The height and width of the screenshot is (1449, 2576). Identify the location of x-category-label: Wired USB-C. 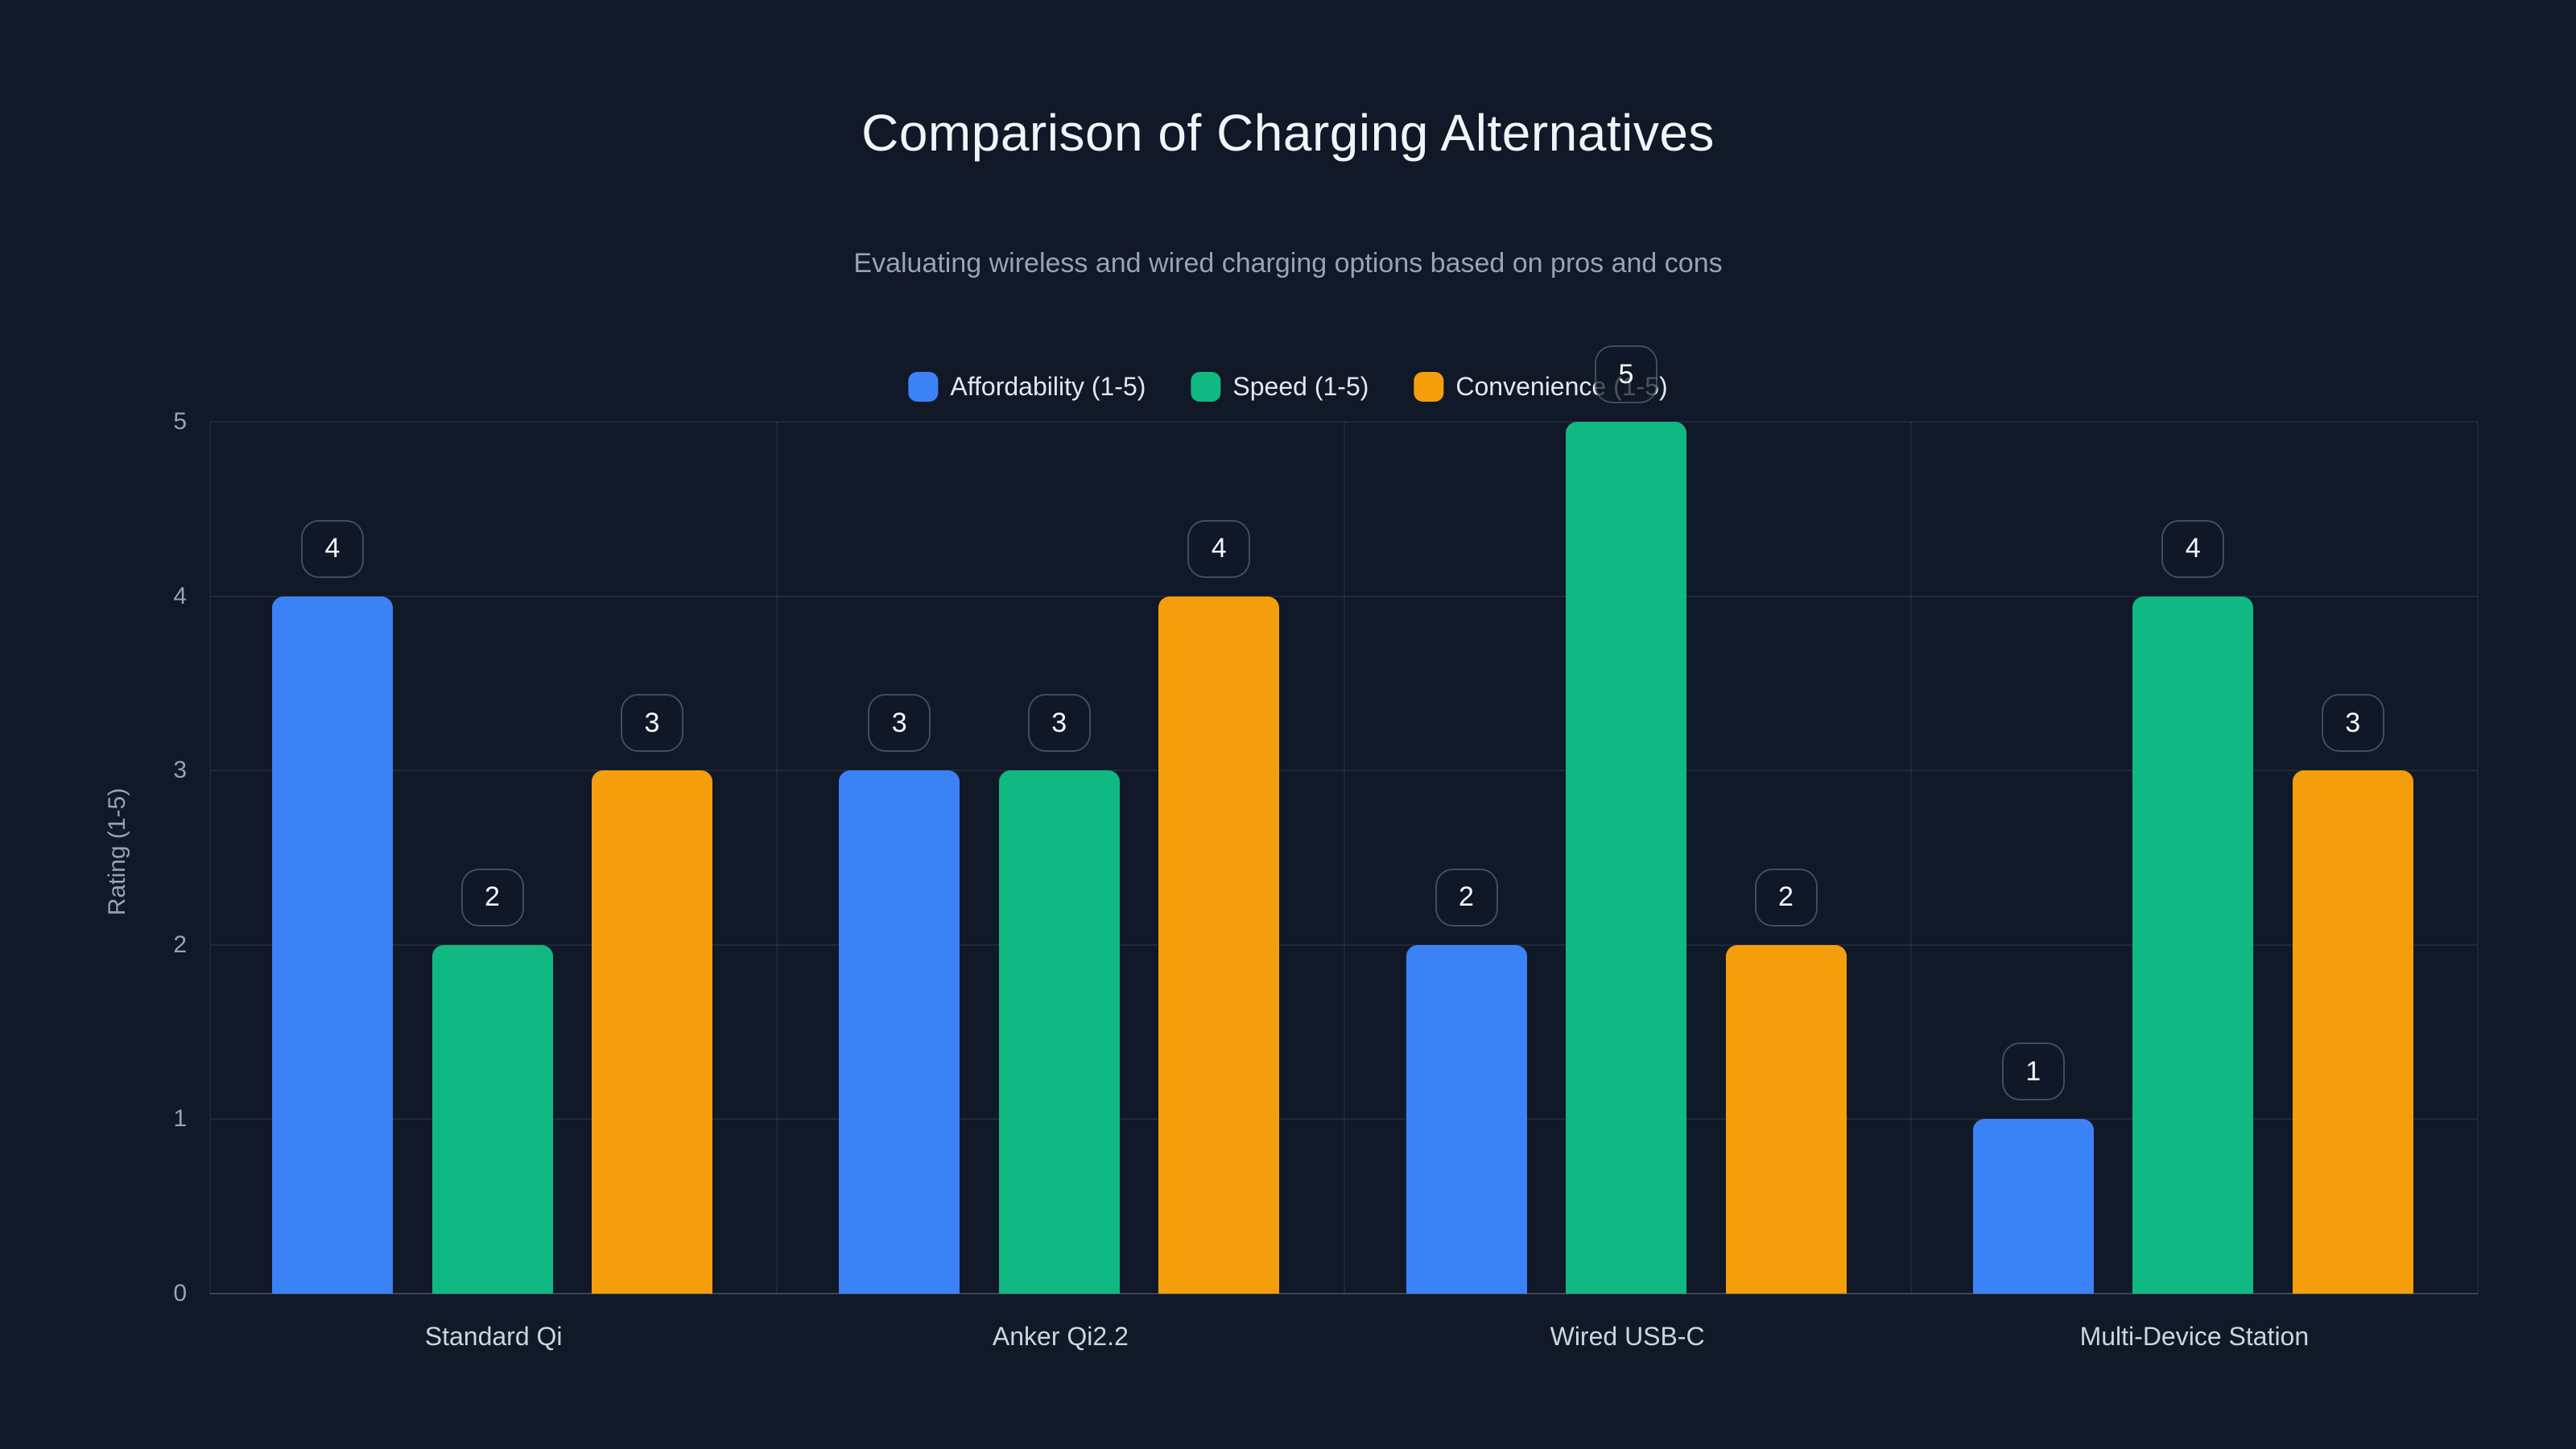
(1627, 1336).